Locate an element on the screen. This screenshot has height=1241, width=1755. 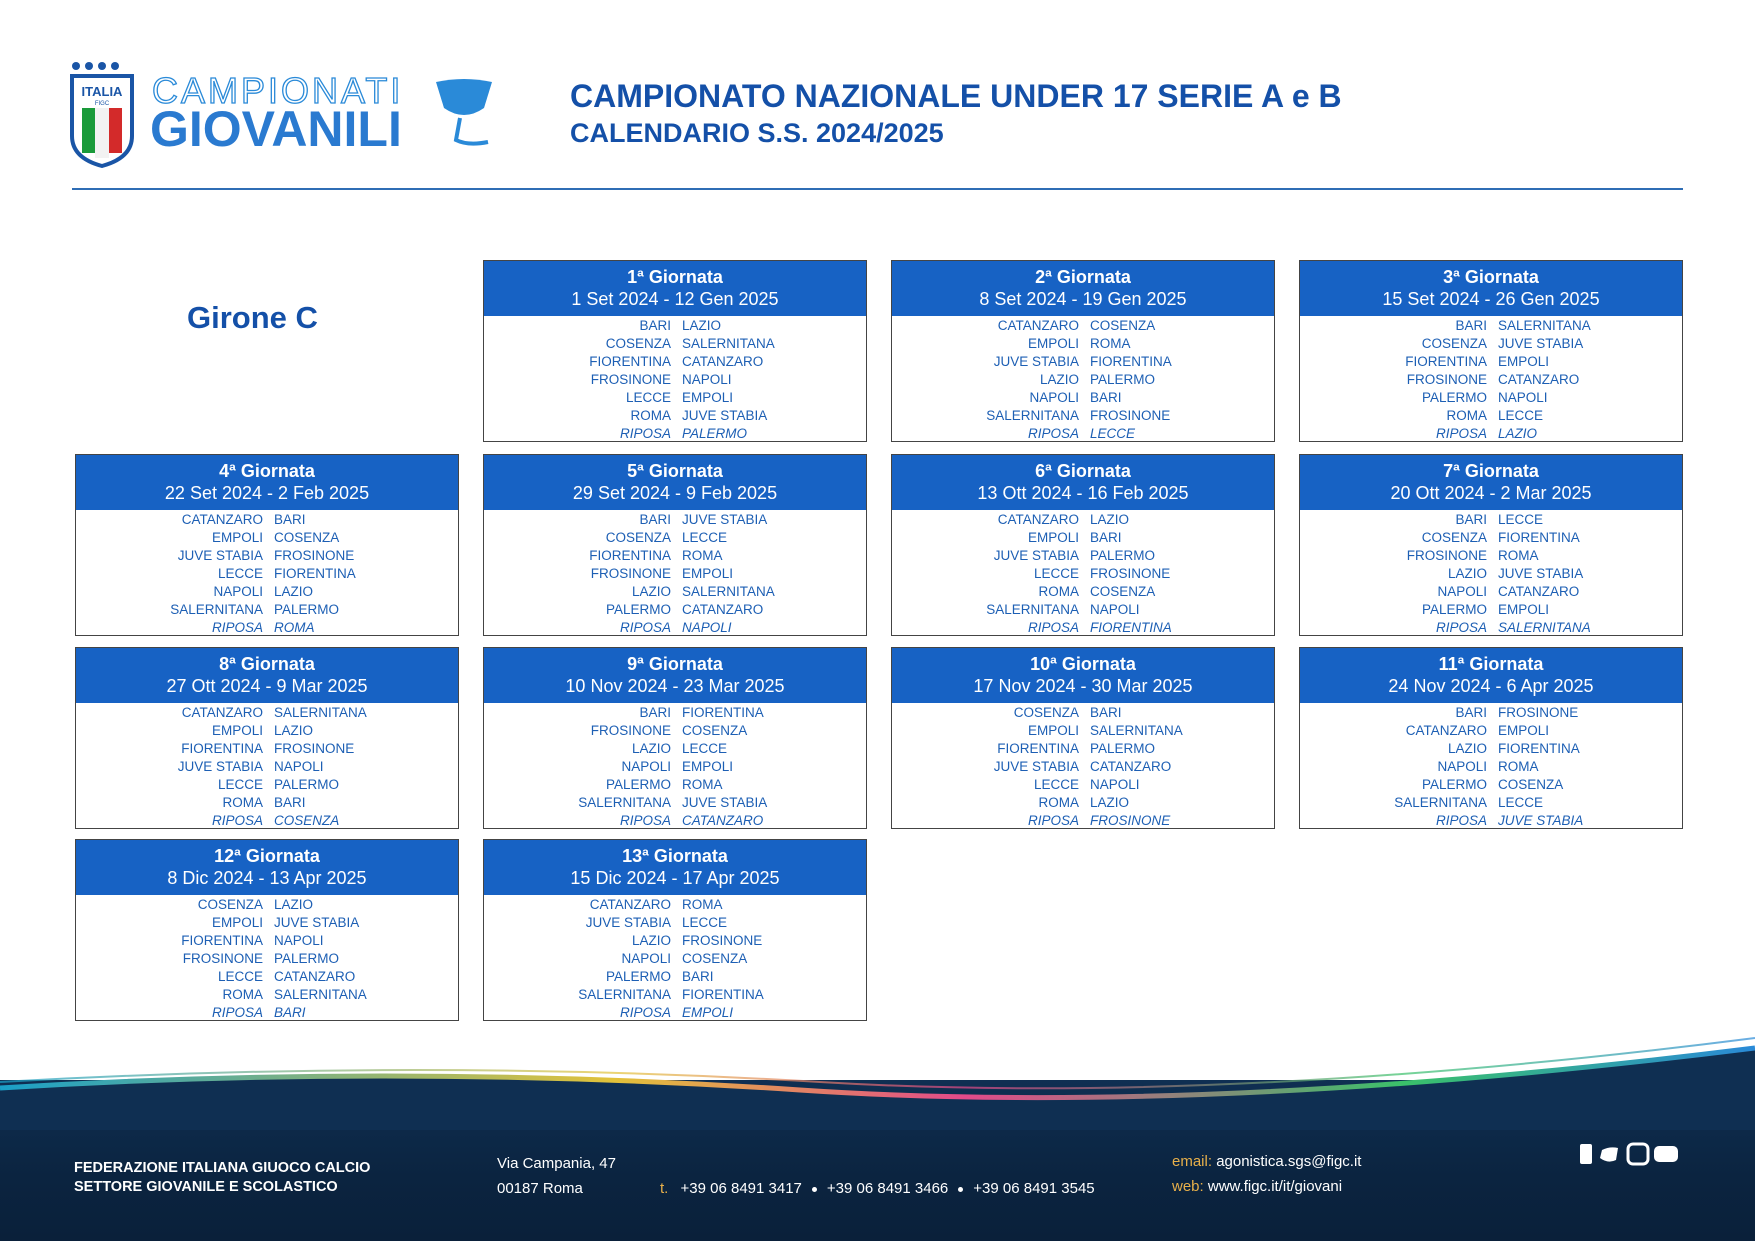
match: CATANZARO LAZIO is located at coordinates (1083, 520).